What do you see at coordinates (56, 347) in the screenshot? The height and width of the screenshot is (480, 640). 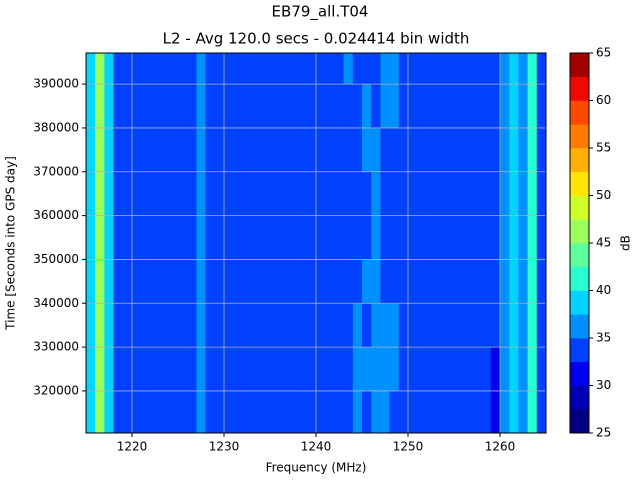 I see `y-tick-label: 330000` at bounding box center [56, 347].